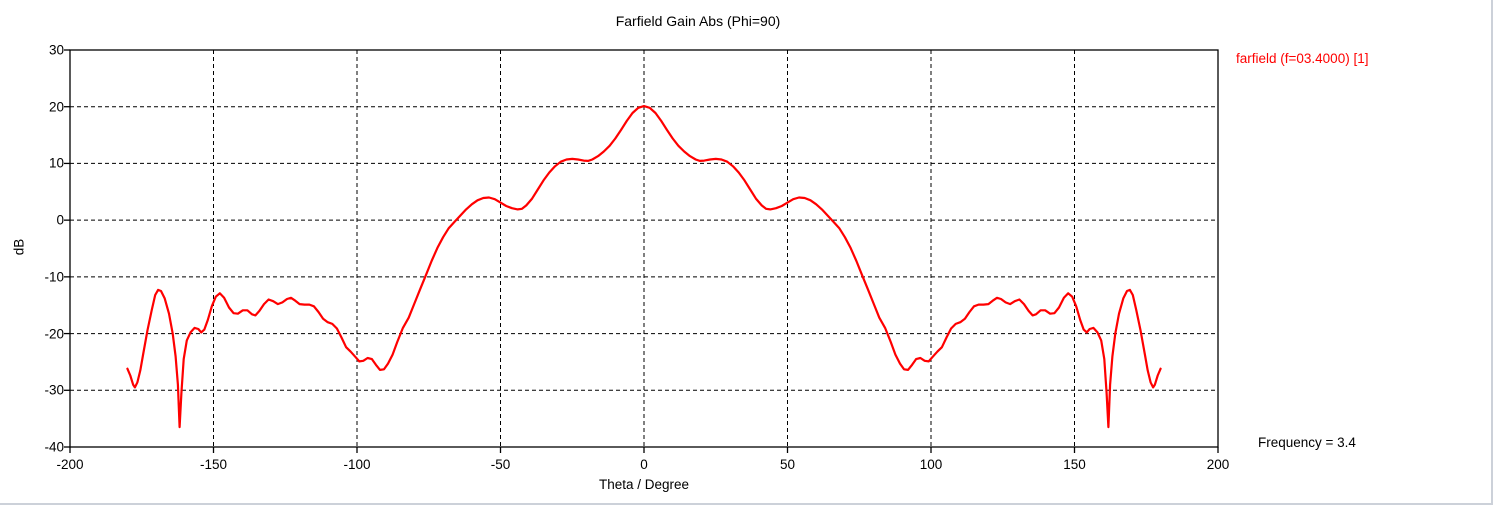 The image size is (1493, 505). What do you see at coordinates (56, 163) in the screenshot?
I see `y-tick-label: 10` at bounding box center [56, 163].